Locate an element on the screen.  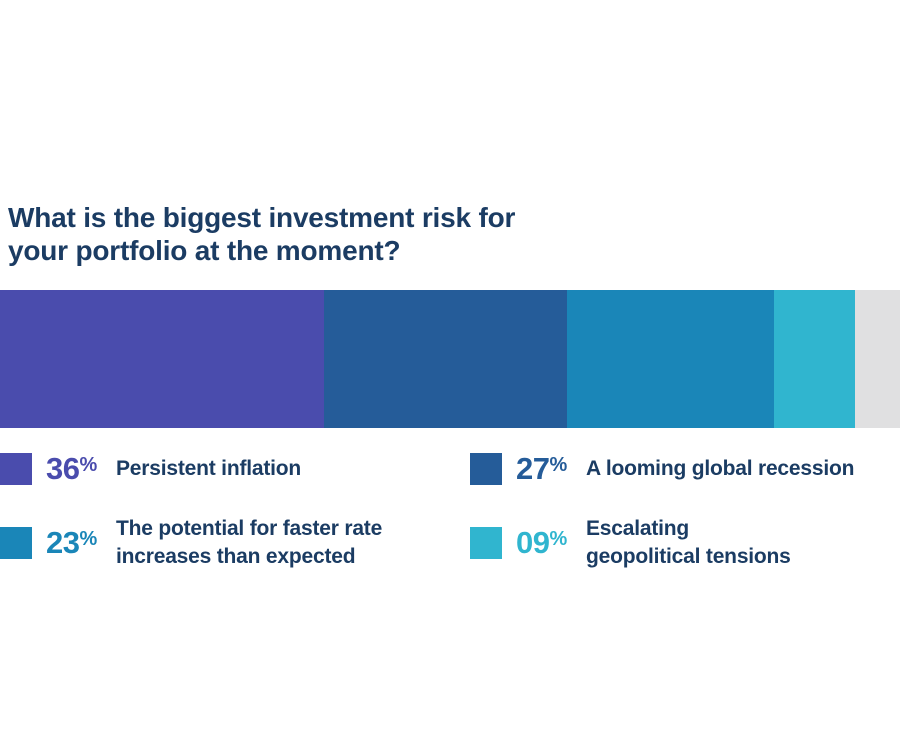
legend-item-global-recession: 27% A looming global recession is located at coordinates (685, 469).